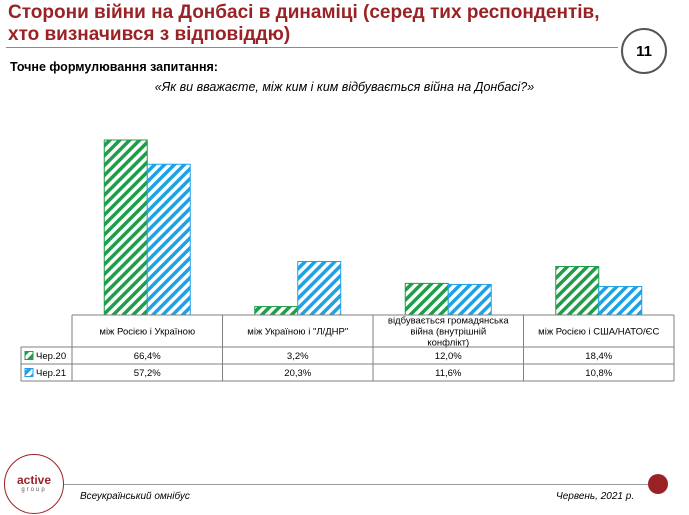 This screenshot has width=689, height=515. What do you see at coordinates (51, 356) in the screenshot?
I see `legend-label-0: Чер.20` at bounding box center [51, 356].